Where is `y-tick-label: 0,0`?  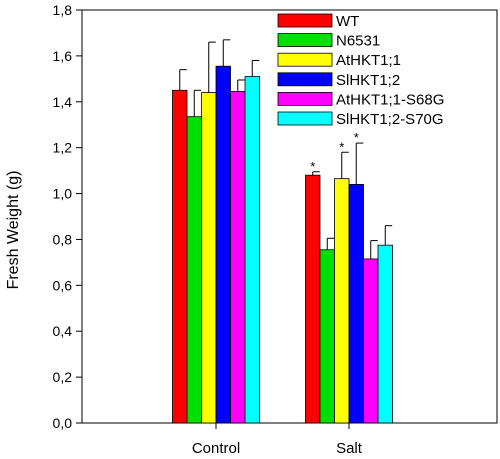 y-tick-label: 0,0 is located at coordinates (63, 423).